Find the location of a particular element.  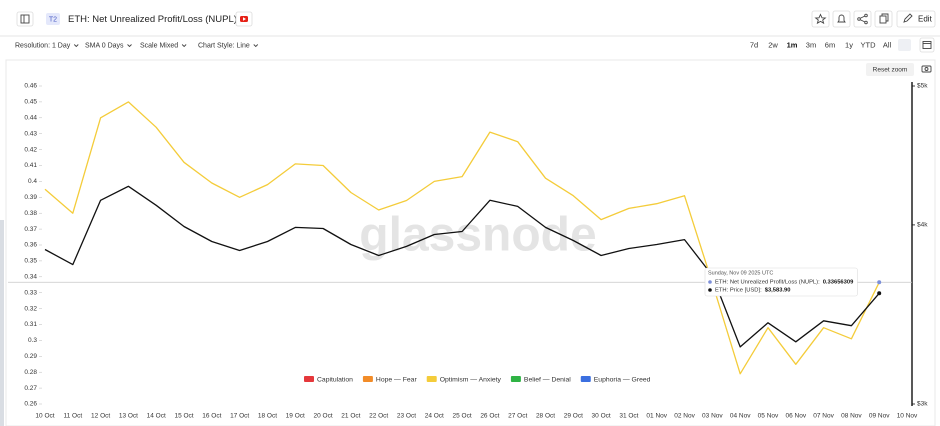

left-edge-strip is located at coordinates (2, 323).